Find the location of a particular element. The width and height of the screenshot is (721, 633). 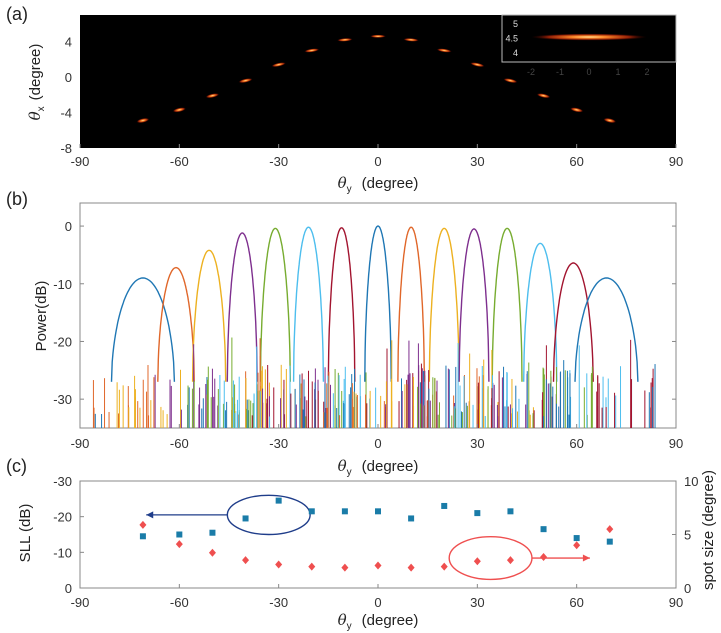

sll-plot-frame is located at coordinates (378, 534).